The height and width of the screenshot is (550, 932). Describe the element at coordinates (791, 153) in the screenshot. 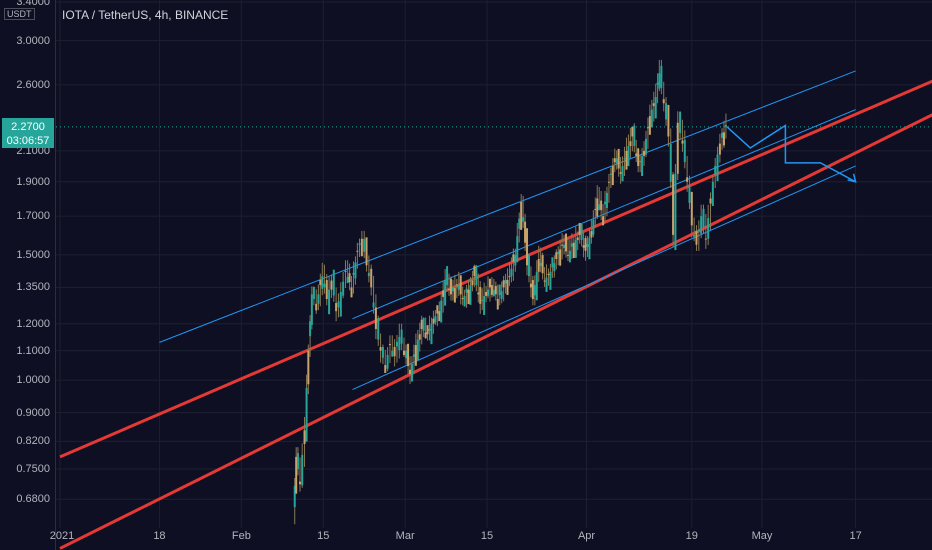

I see `projection-path` at that location.